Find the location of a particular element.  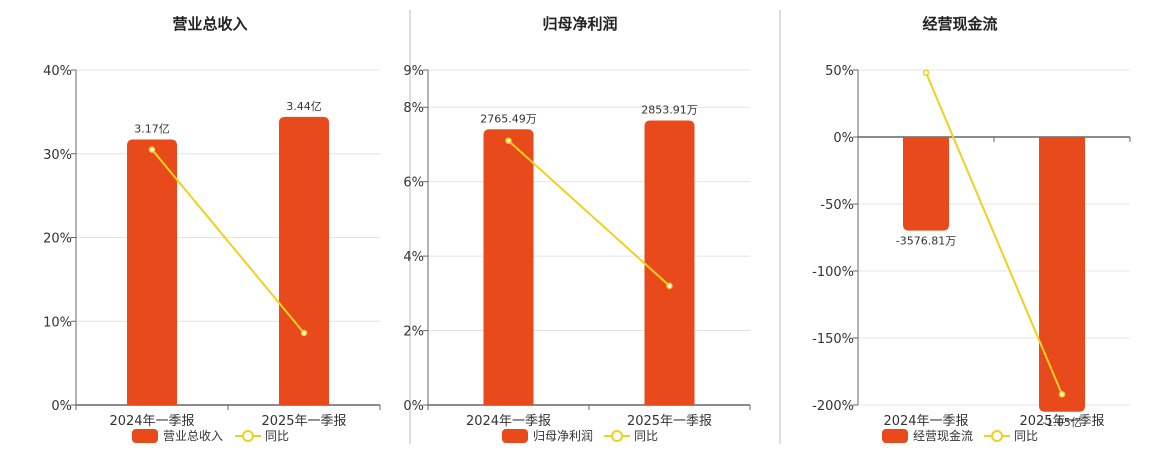

y-tick-label: 9% is located at coordinates (413, 71).